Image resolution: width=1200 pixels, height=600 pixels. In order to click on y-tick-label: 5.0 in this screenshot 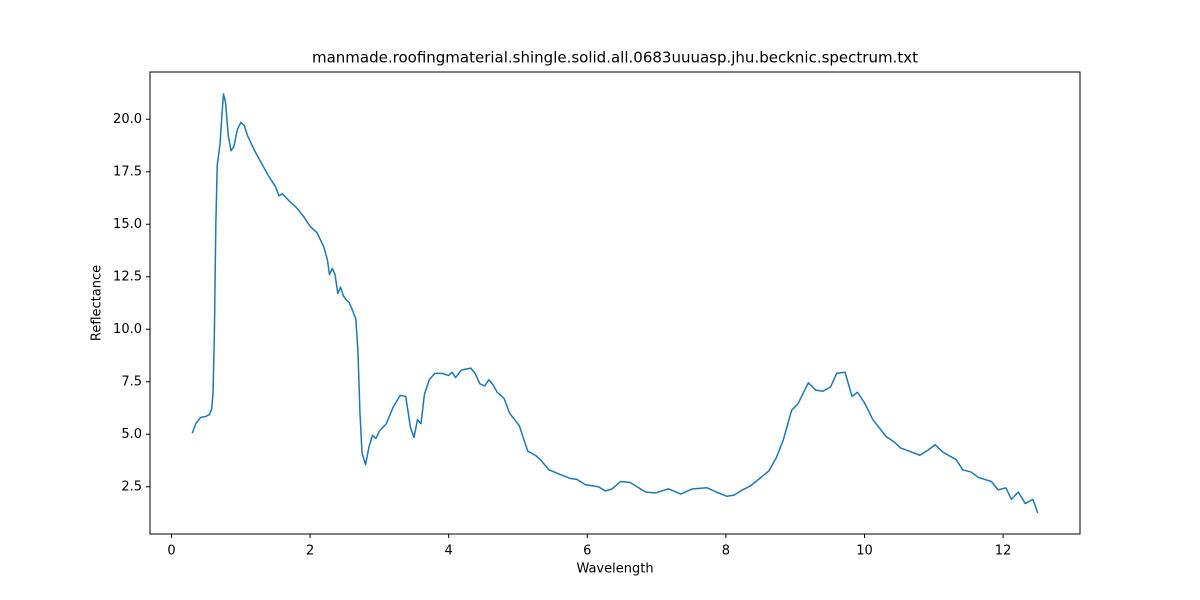, I will do `click(131, 434)`.